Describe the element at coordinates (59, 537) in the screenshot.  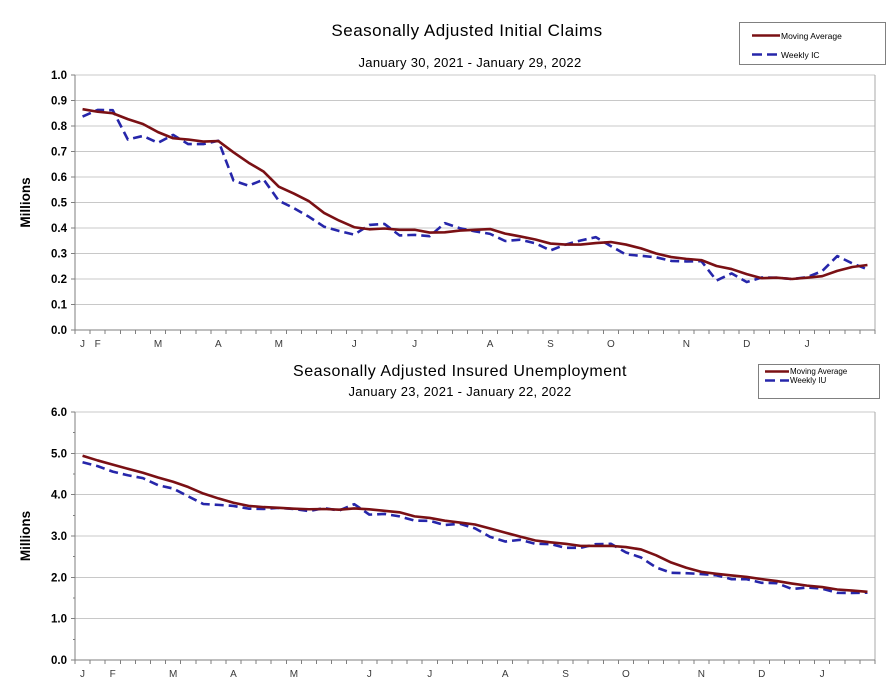
I see `y-tick-label: 3.0` at that location.